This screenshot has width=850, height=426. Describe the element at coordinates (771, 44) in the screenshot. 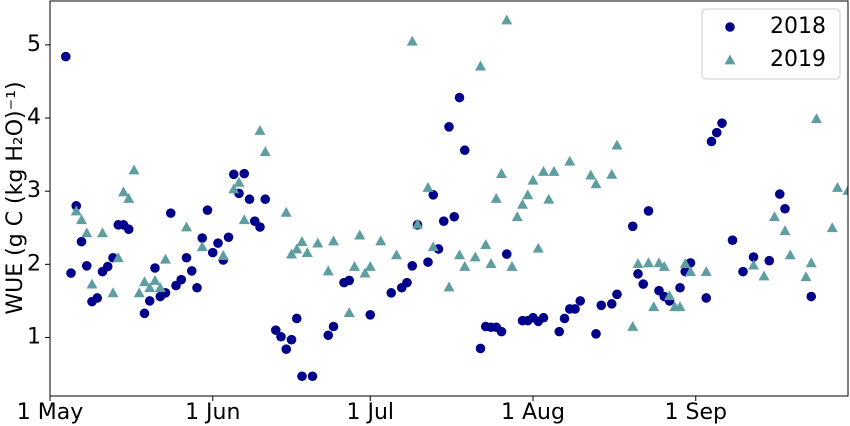

I see `legend: 2018 2019` at that location.